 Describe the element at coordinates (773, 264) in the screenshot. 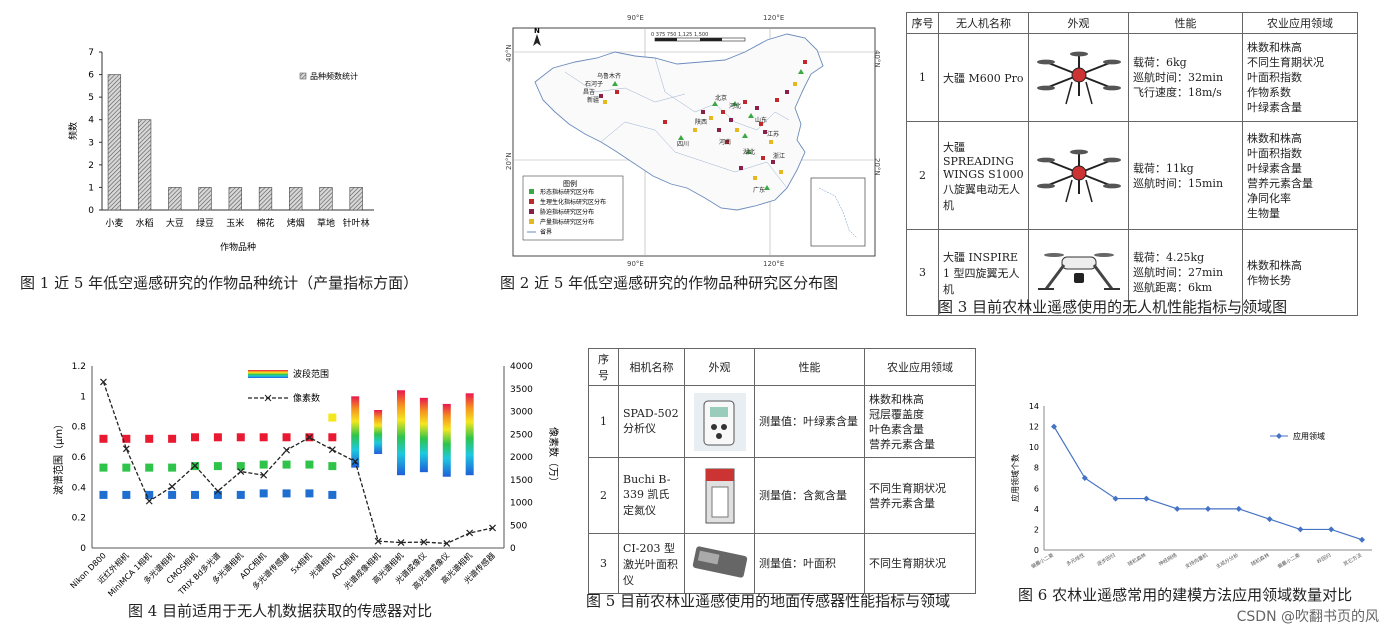

I see `map-lon-label: 120°E` at that location.